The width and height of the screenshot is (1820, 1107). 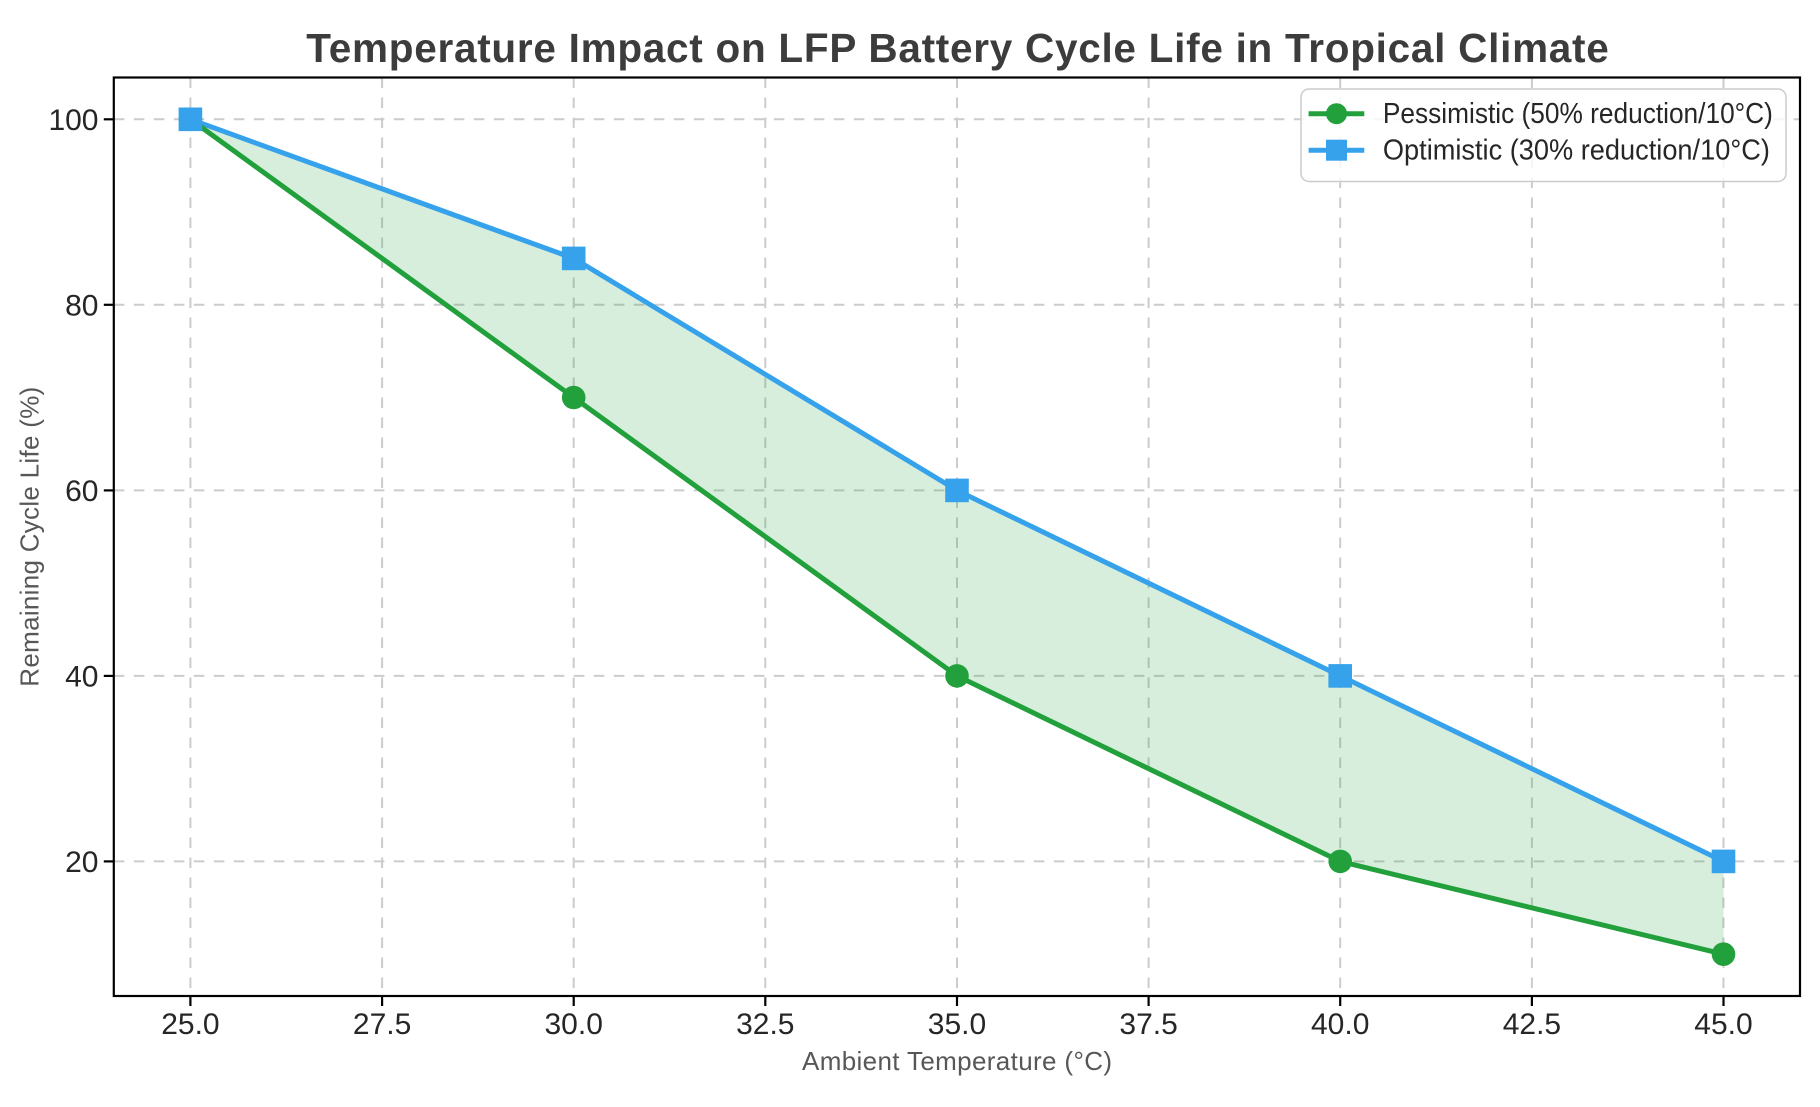 What do you see at coordinates (1578, 114) in the screenshot?
I see `svg-text:Pessimistic (50% reduction/10°: Pessimistic (50% reduction/10°C)` at bounding box center [1578, 114].